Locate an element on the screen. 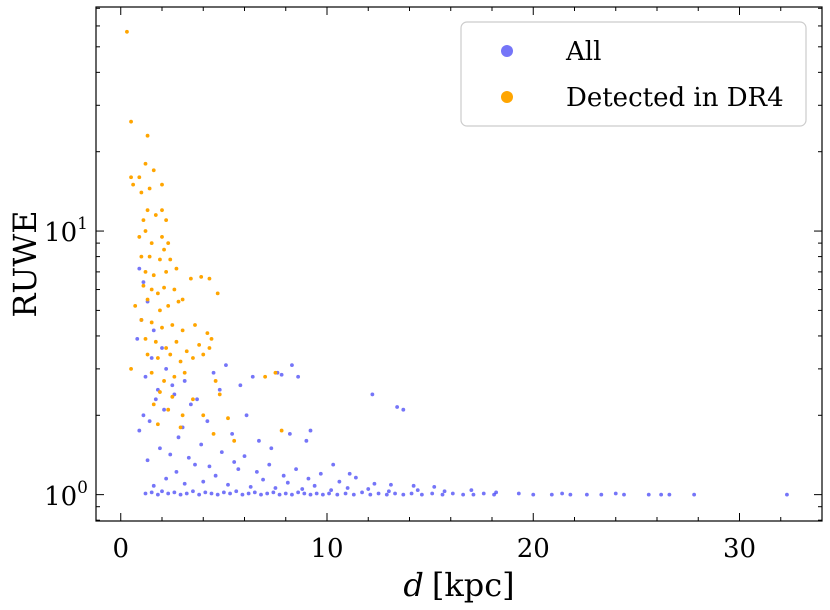  y-axis-label: RUWE is located at coordinates (25, 263).